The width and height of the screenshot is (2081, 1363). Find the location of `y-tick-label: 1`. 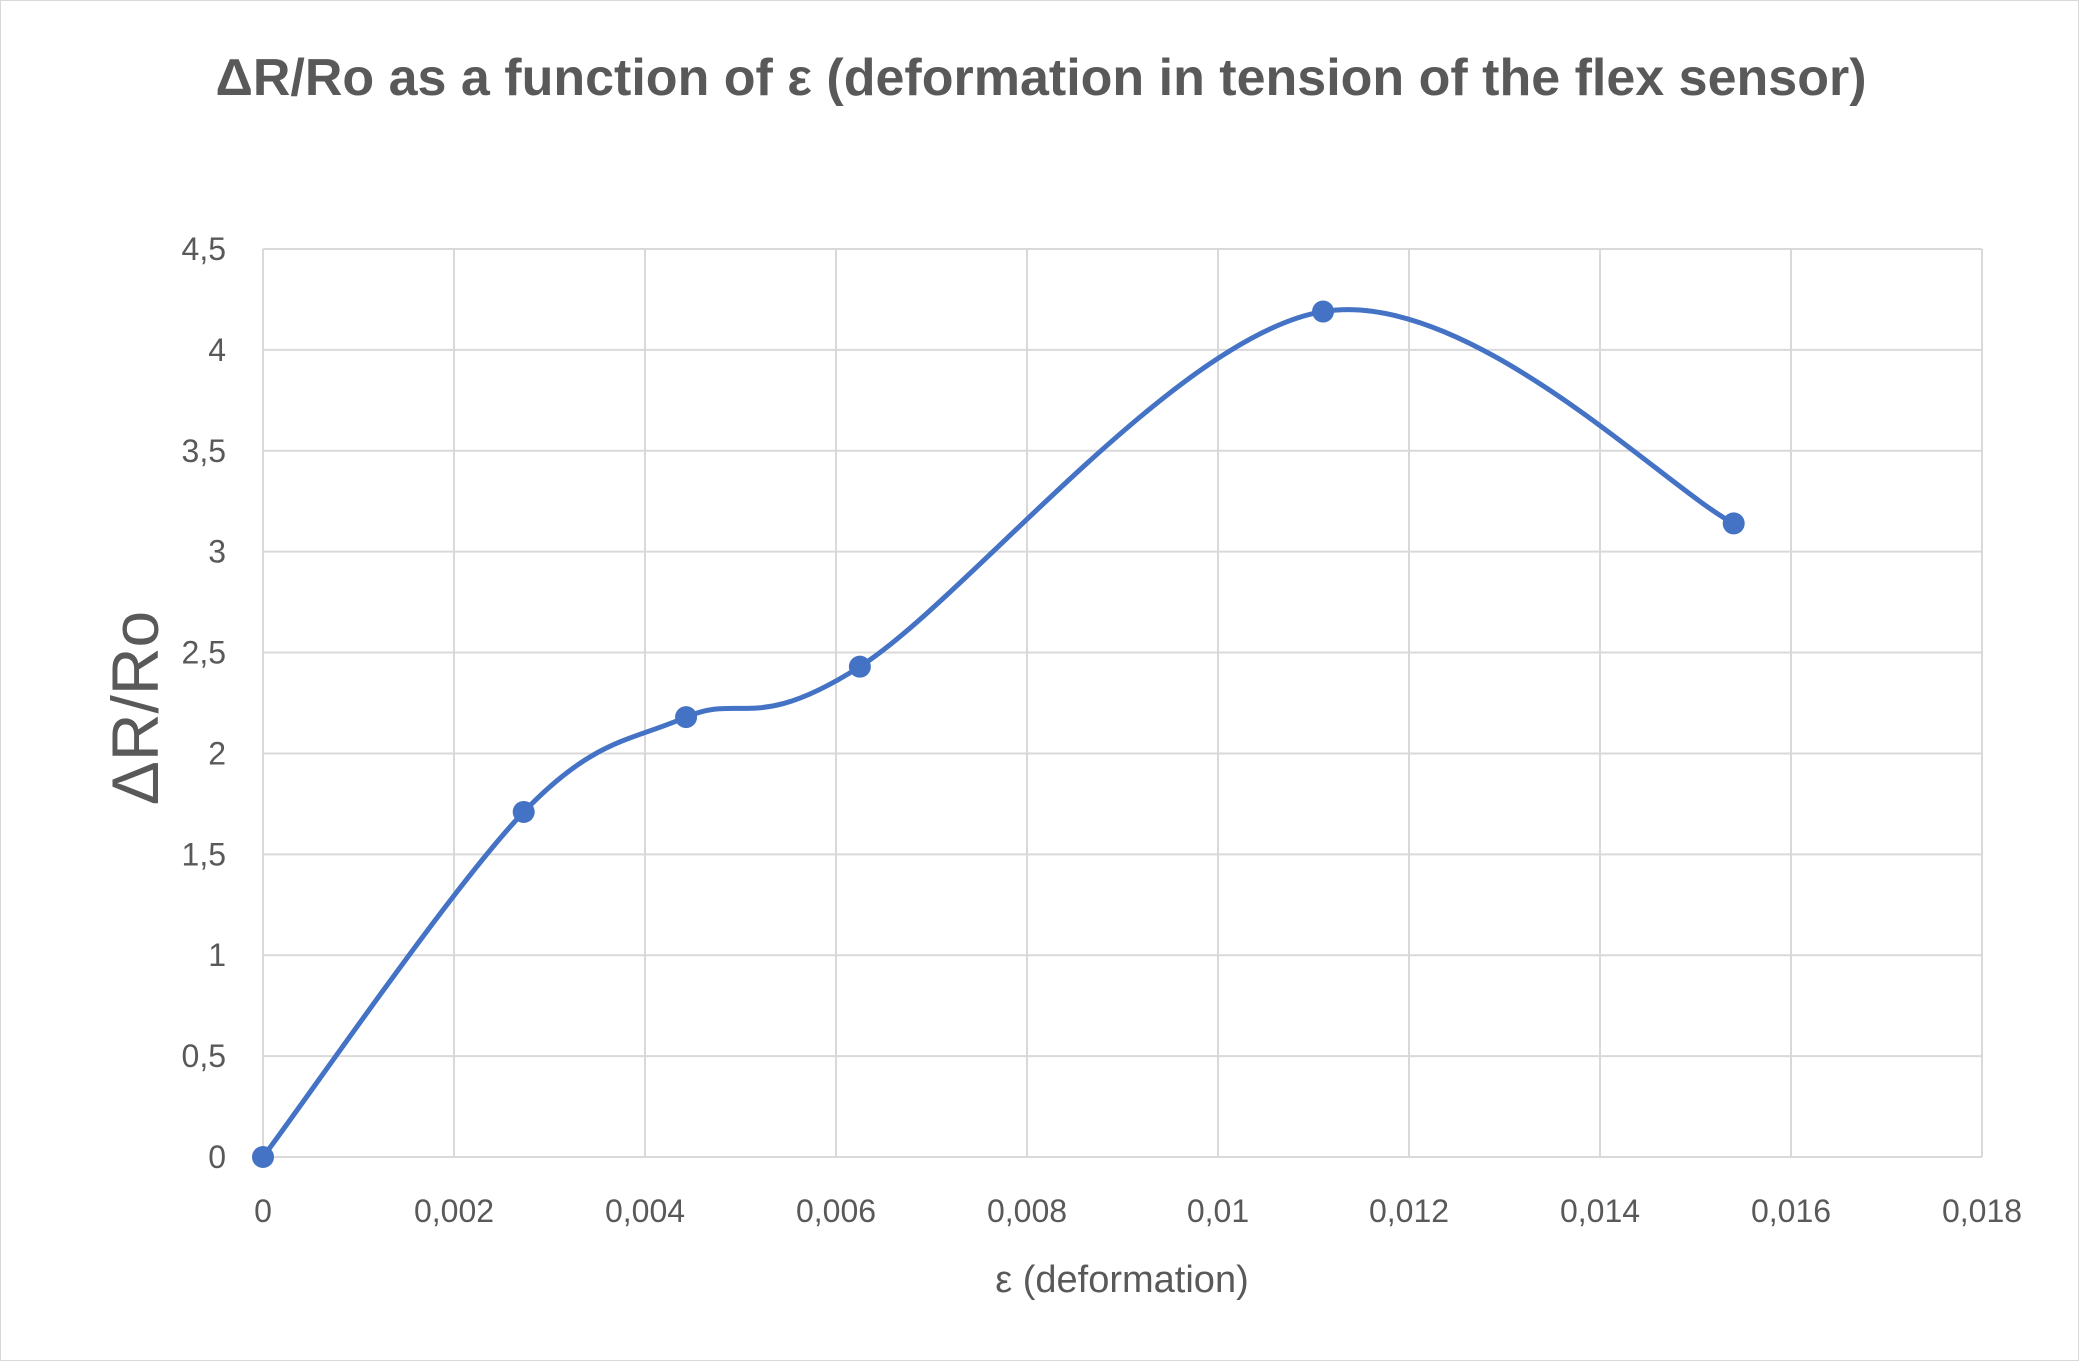

y-tick-label: 1 is located at coordinates (217, 955).